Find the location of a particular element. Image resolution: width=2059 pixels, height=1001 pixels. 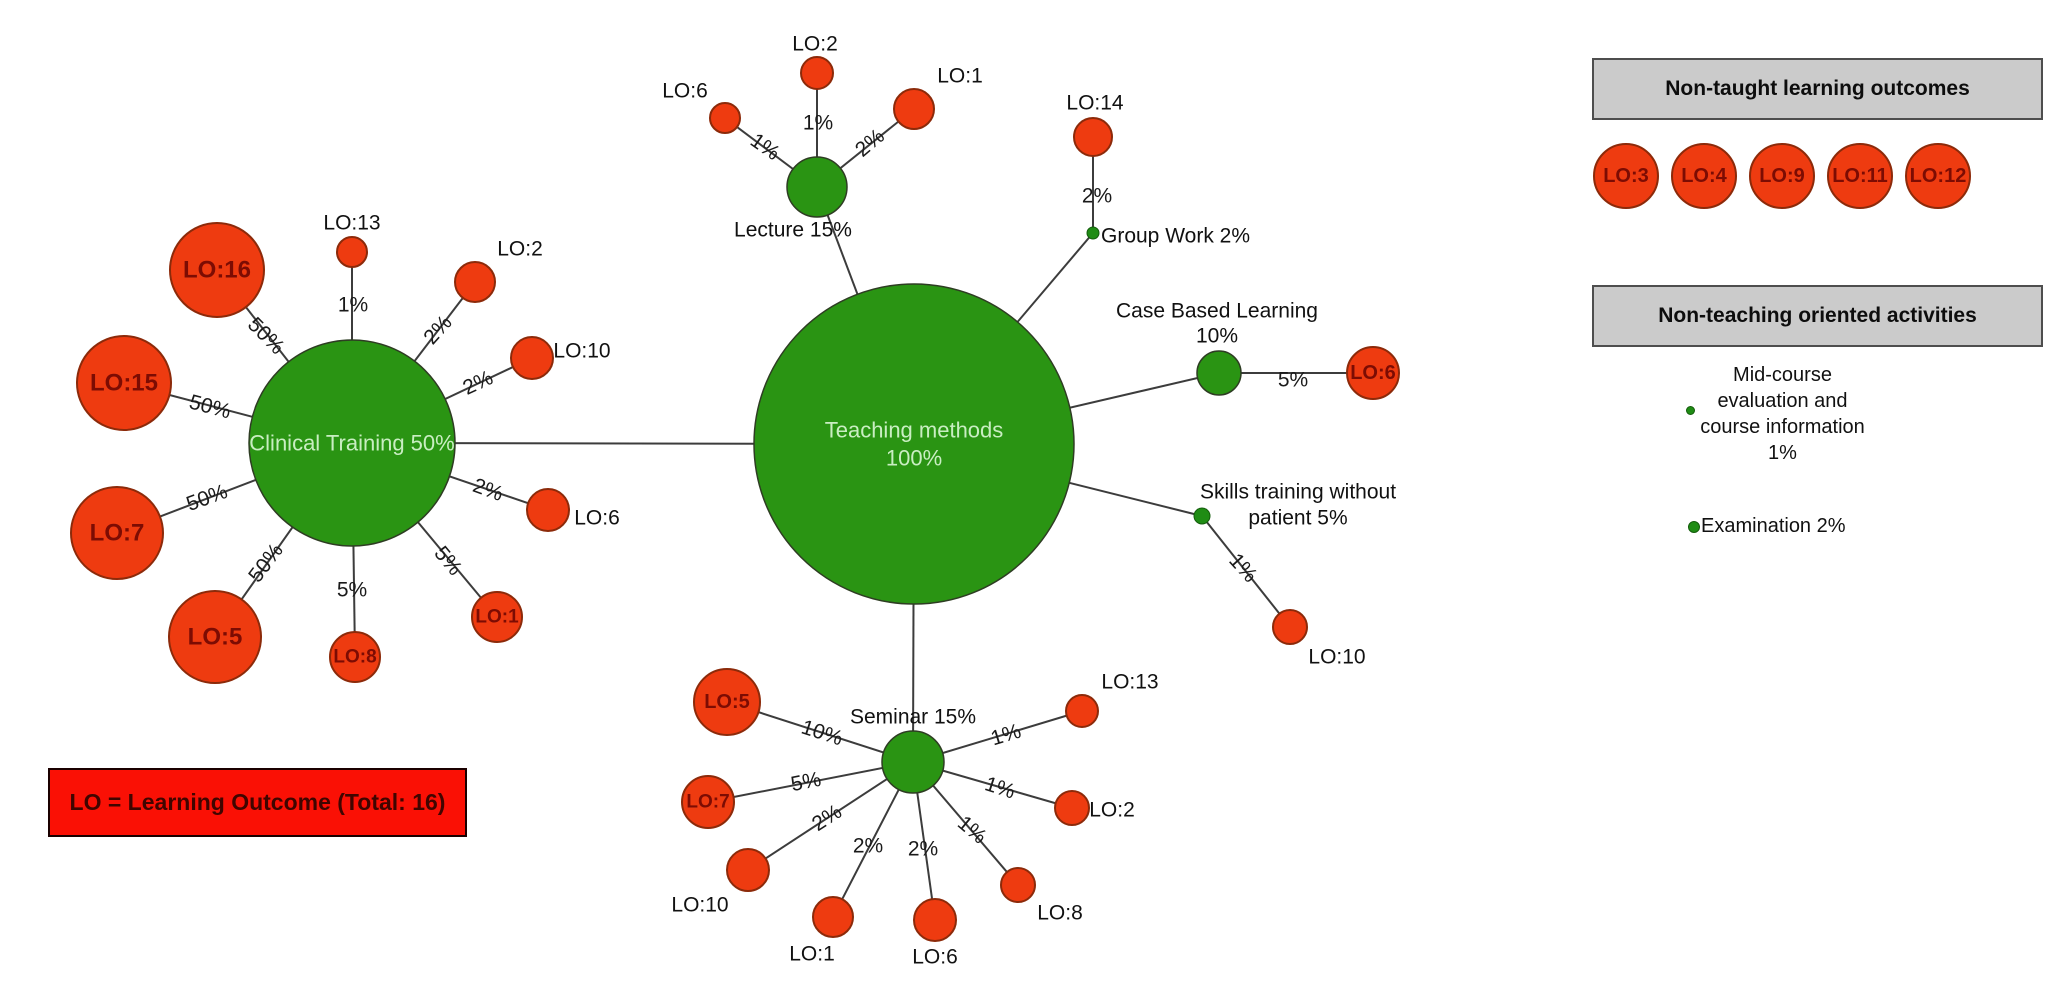

node-sem_lo1-circle is located at coordinates (833, 917).